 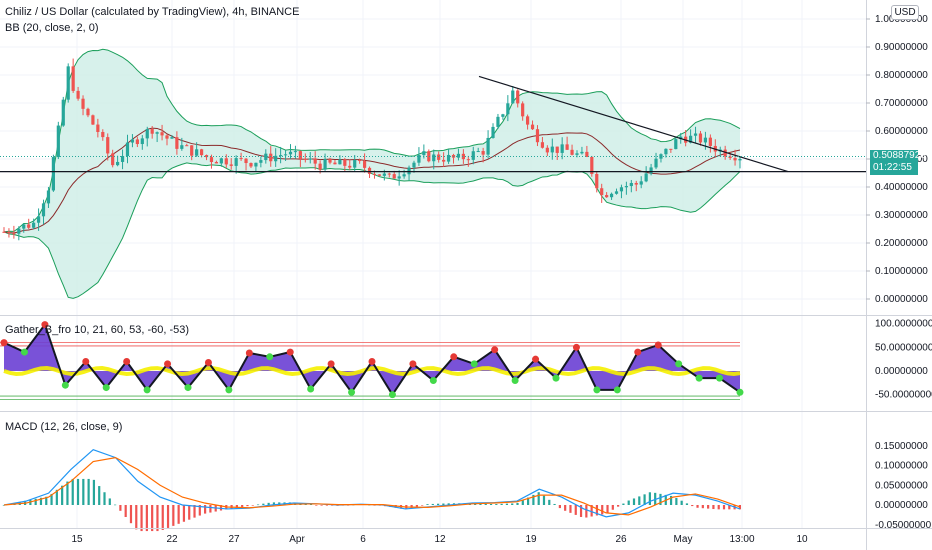 I want to click on price-tick-label: 0.40000000, so click(x=901, y=187).